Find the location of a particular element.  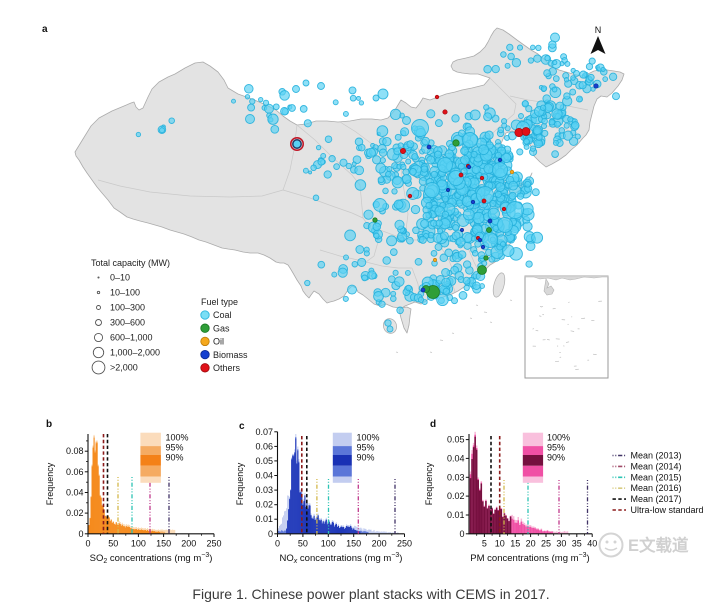

svg-text: Oil is located at coordinates (218, 342).